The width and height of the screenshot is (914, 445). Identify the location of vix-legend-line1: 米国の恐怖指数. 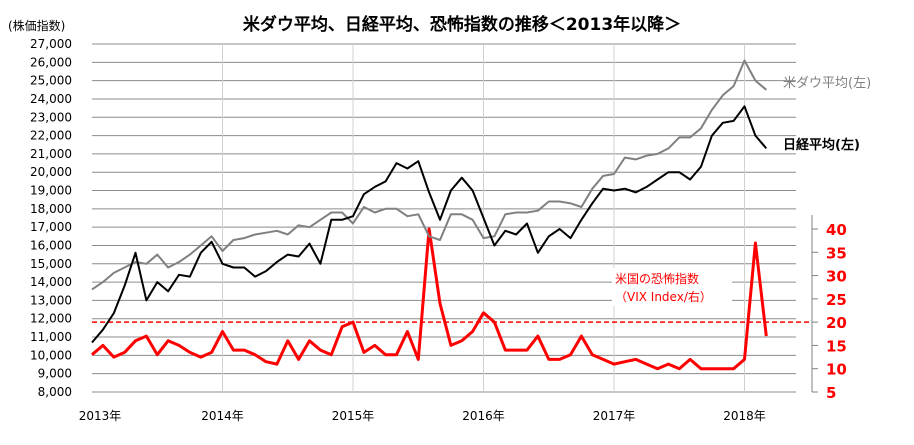
(657, 278).